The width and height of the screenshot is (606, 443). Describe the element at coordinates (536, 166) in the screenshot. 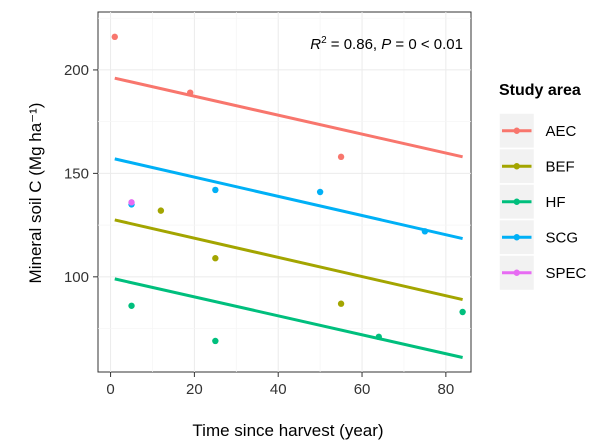

I see `legend-item-bef: BEF` at that location.